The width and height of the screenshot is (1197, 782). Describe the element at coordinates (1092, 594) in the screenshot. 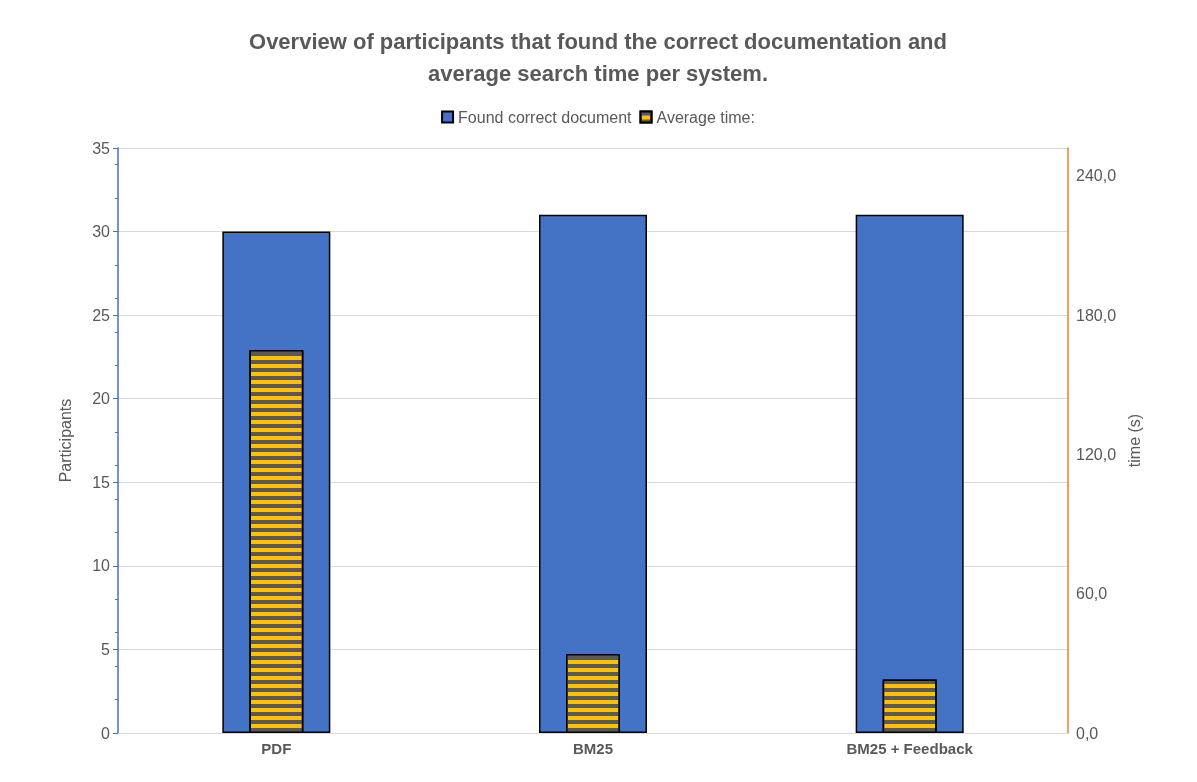

I see `y2-tick-label: 60,0` at that location.